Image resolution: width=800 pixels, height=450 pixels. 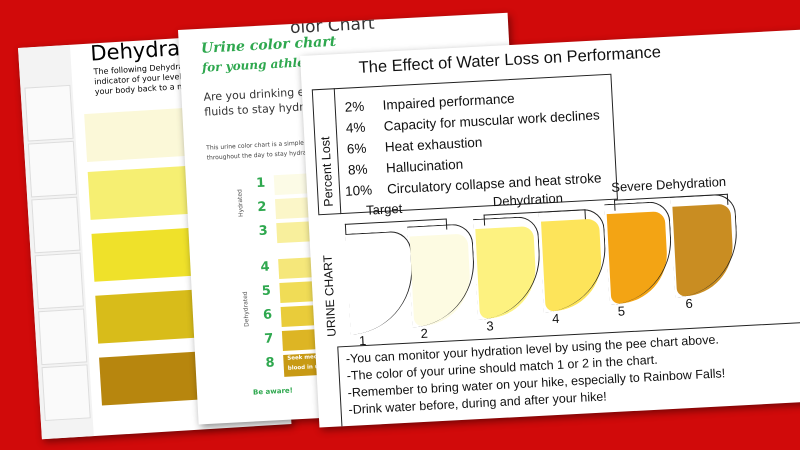 What do you see at coordinates (329, 296) in the screenshot?
I see `chart-label: URINE CHART` at bounding box center [329, 296].